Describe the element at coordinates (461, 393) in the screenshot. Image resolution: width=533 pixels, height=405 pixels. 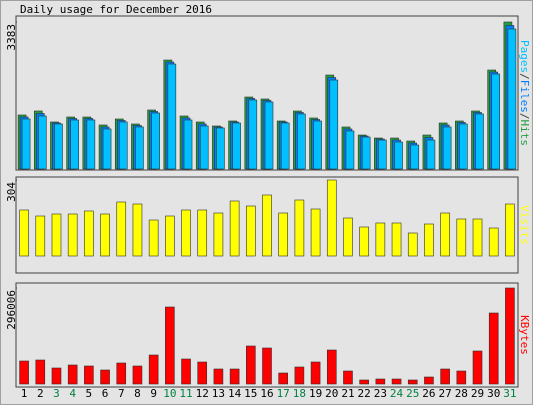
I see `x-tick-label: 28` at that location.